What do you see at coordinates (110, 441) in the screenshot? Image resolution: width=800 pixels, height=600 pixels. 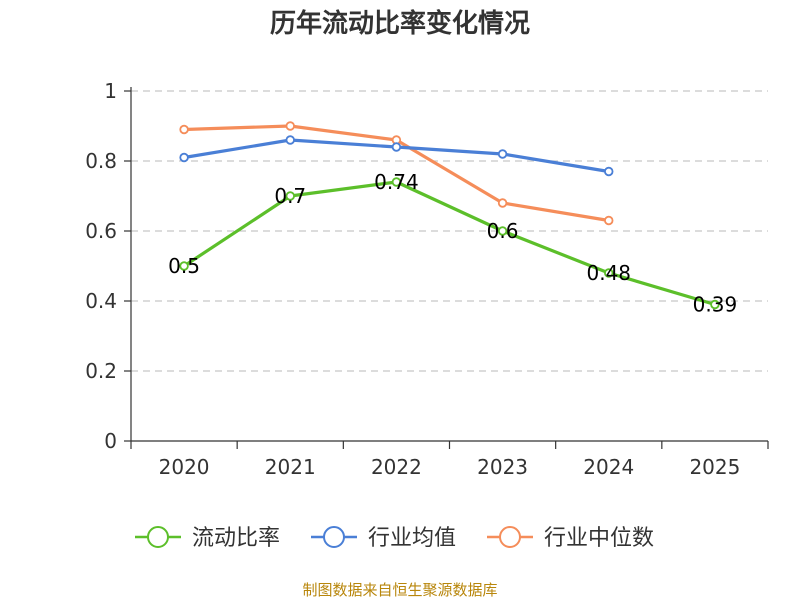 I see `y-tick-label: 0` at bounding box center [110, 441].